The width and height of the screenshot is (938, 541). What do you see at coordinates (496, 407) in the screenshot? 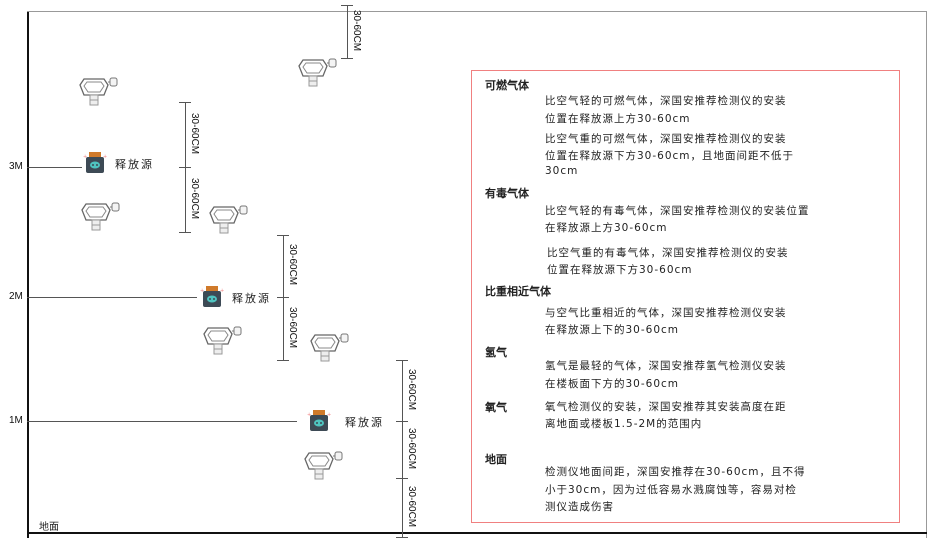
I see `oxygen-title: 氧气` at bounding box center [496, 407].